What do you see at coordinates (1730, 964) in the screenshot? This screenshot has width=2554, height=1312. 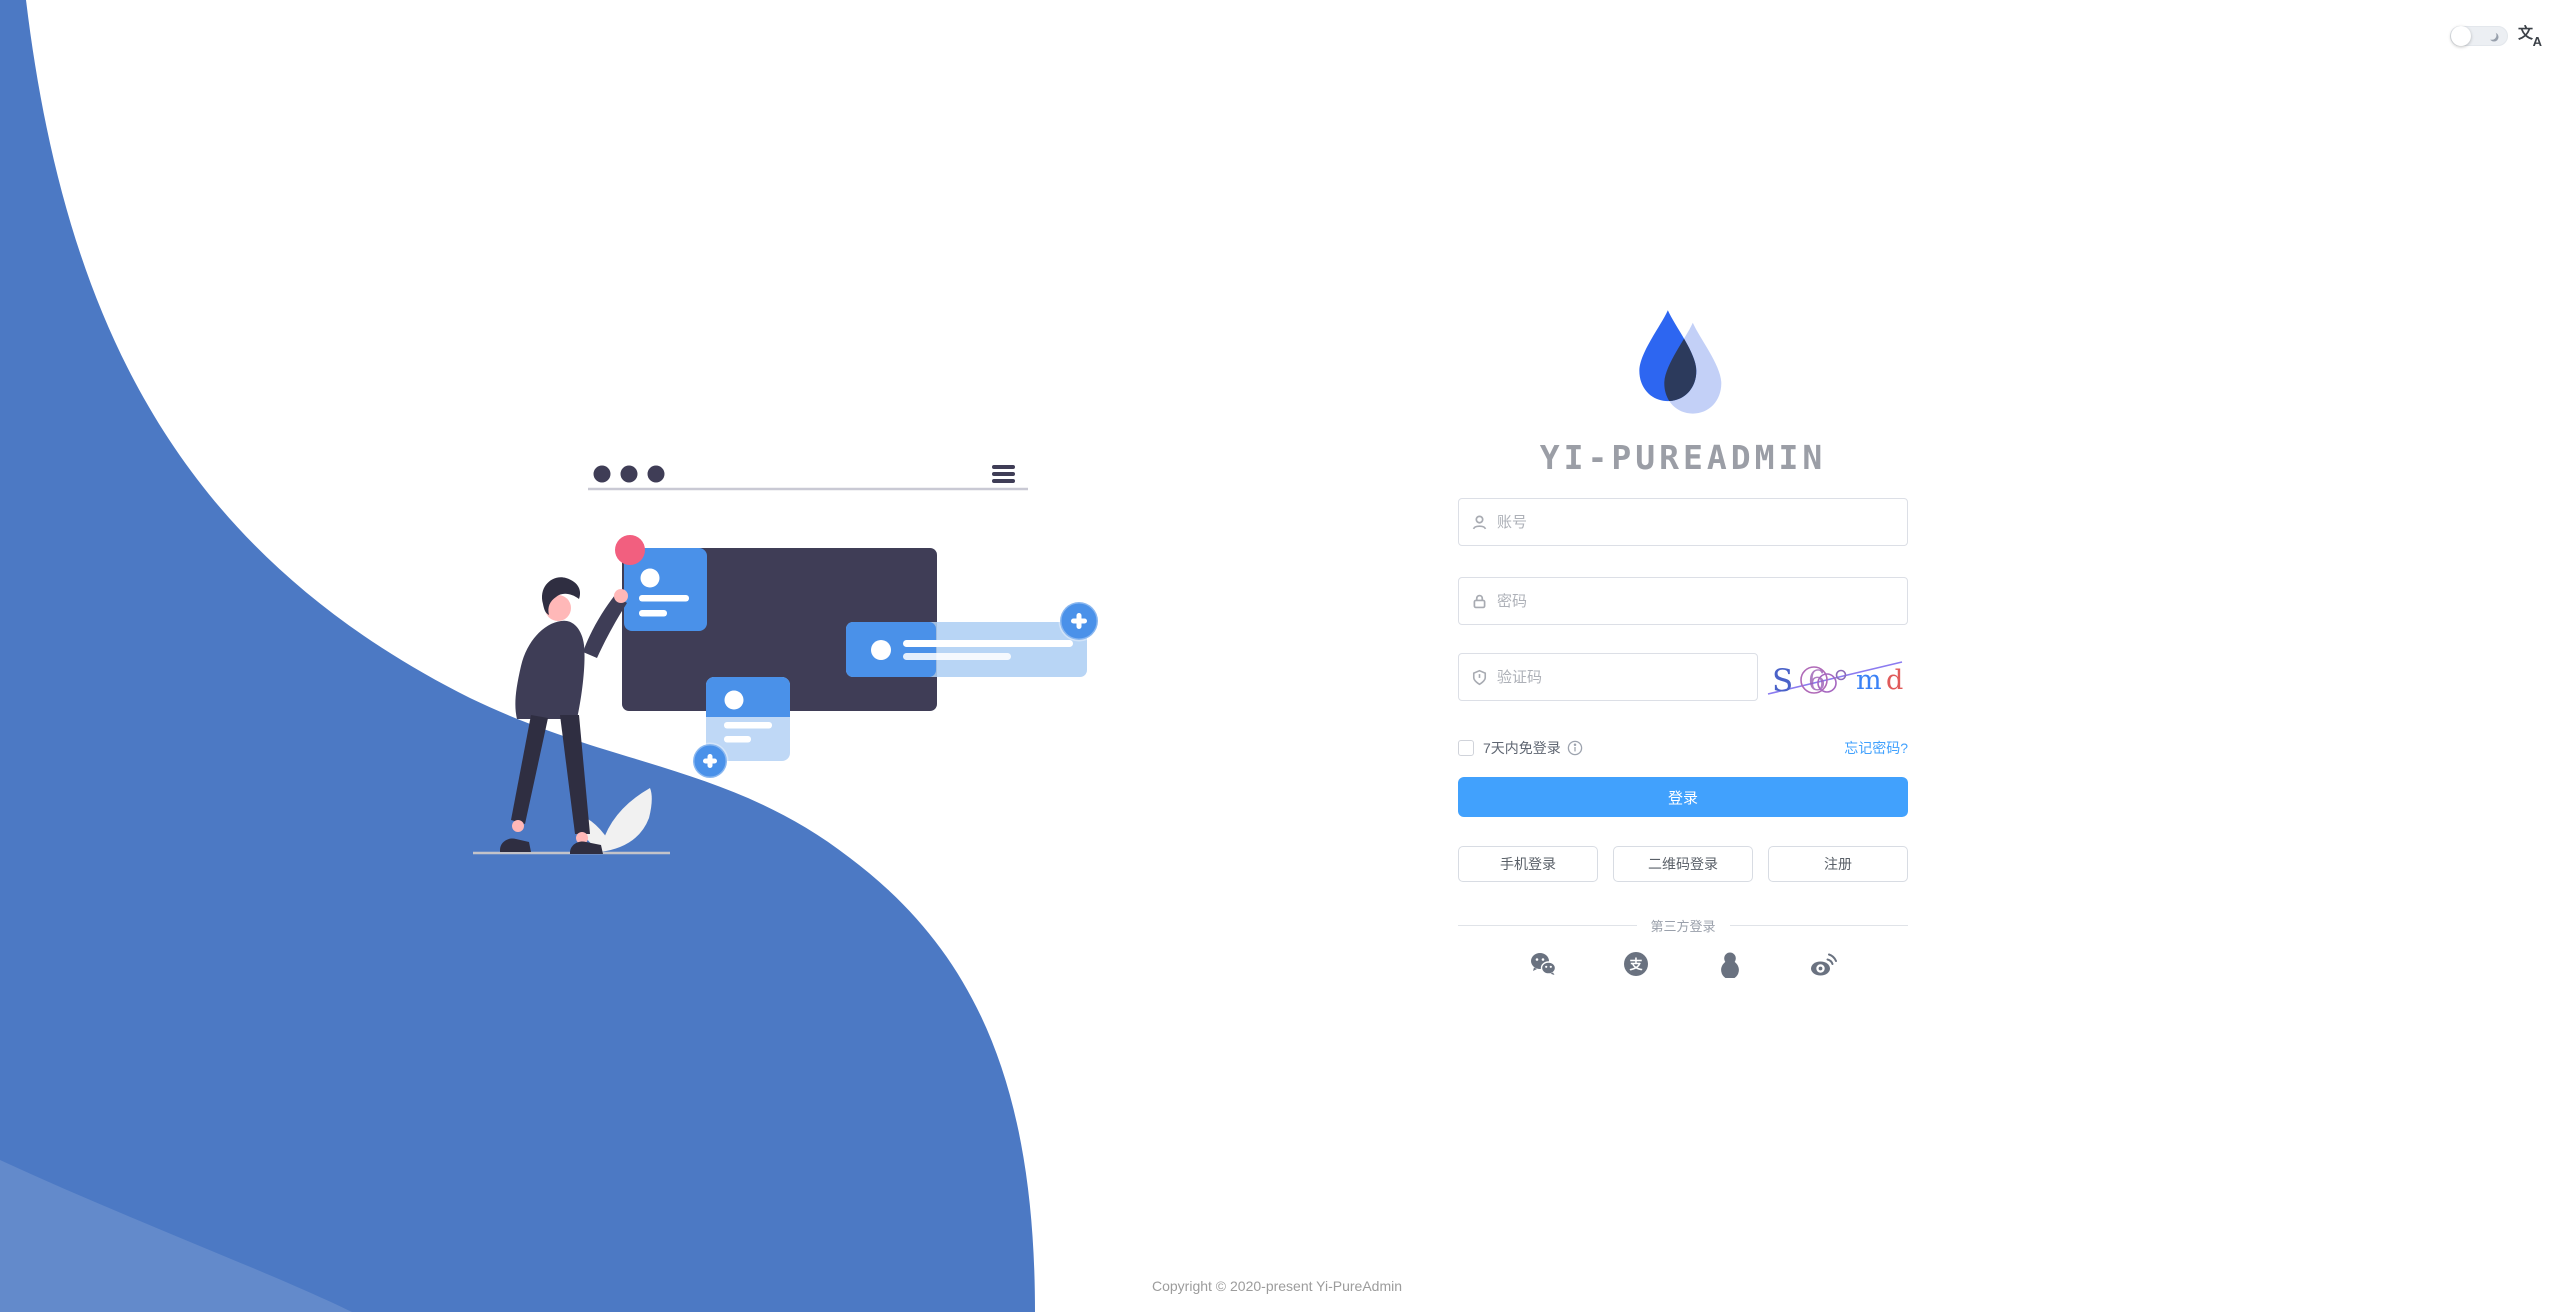 I see `qq-icon` at bounding box center [1730, 964].